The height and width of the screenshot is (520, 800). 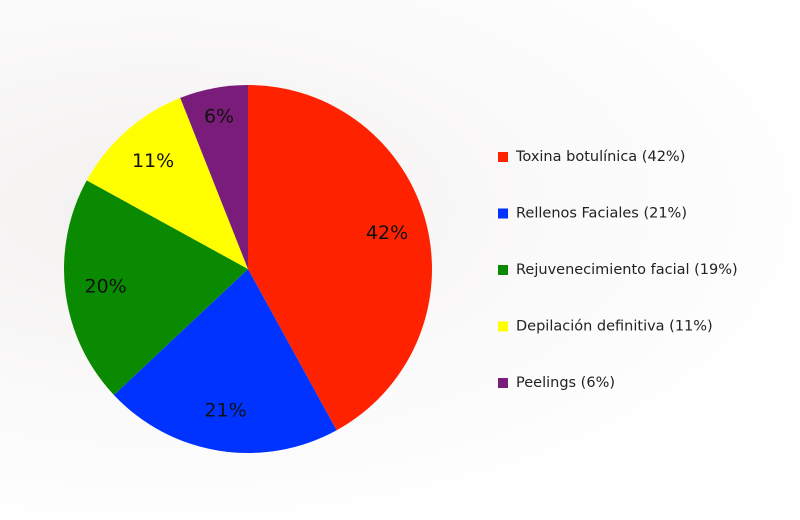 What do you see at coordinates (614, 327) in the screenshot?
I see `legend-text: Depilación definitiva (11%)` at bounding box center [614, 327].